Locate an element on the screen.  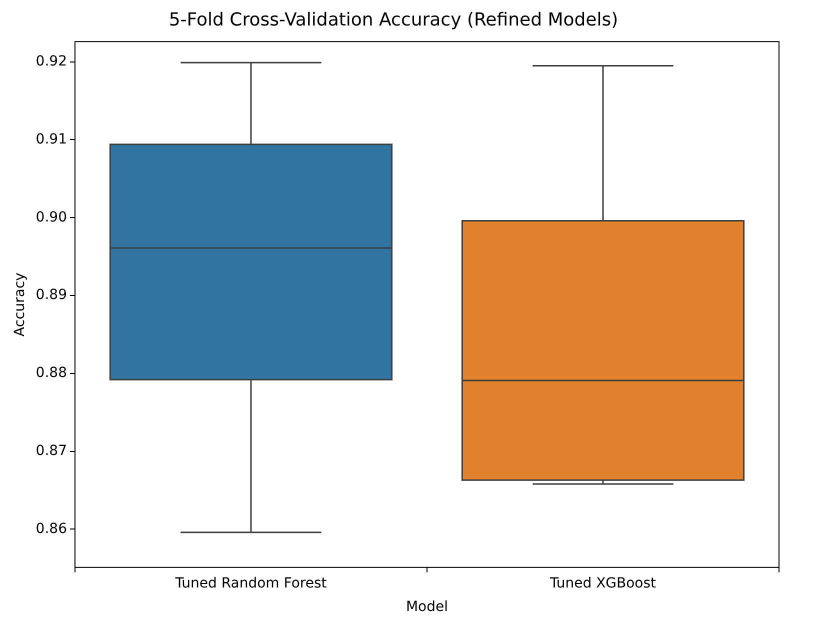
y-tick-label: 0.89 is located at coordinates (51, 295).